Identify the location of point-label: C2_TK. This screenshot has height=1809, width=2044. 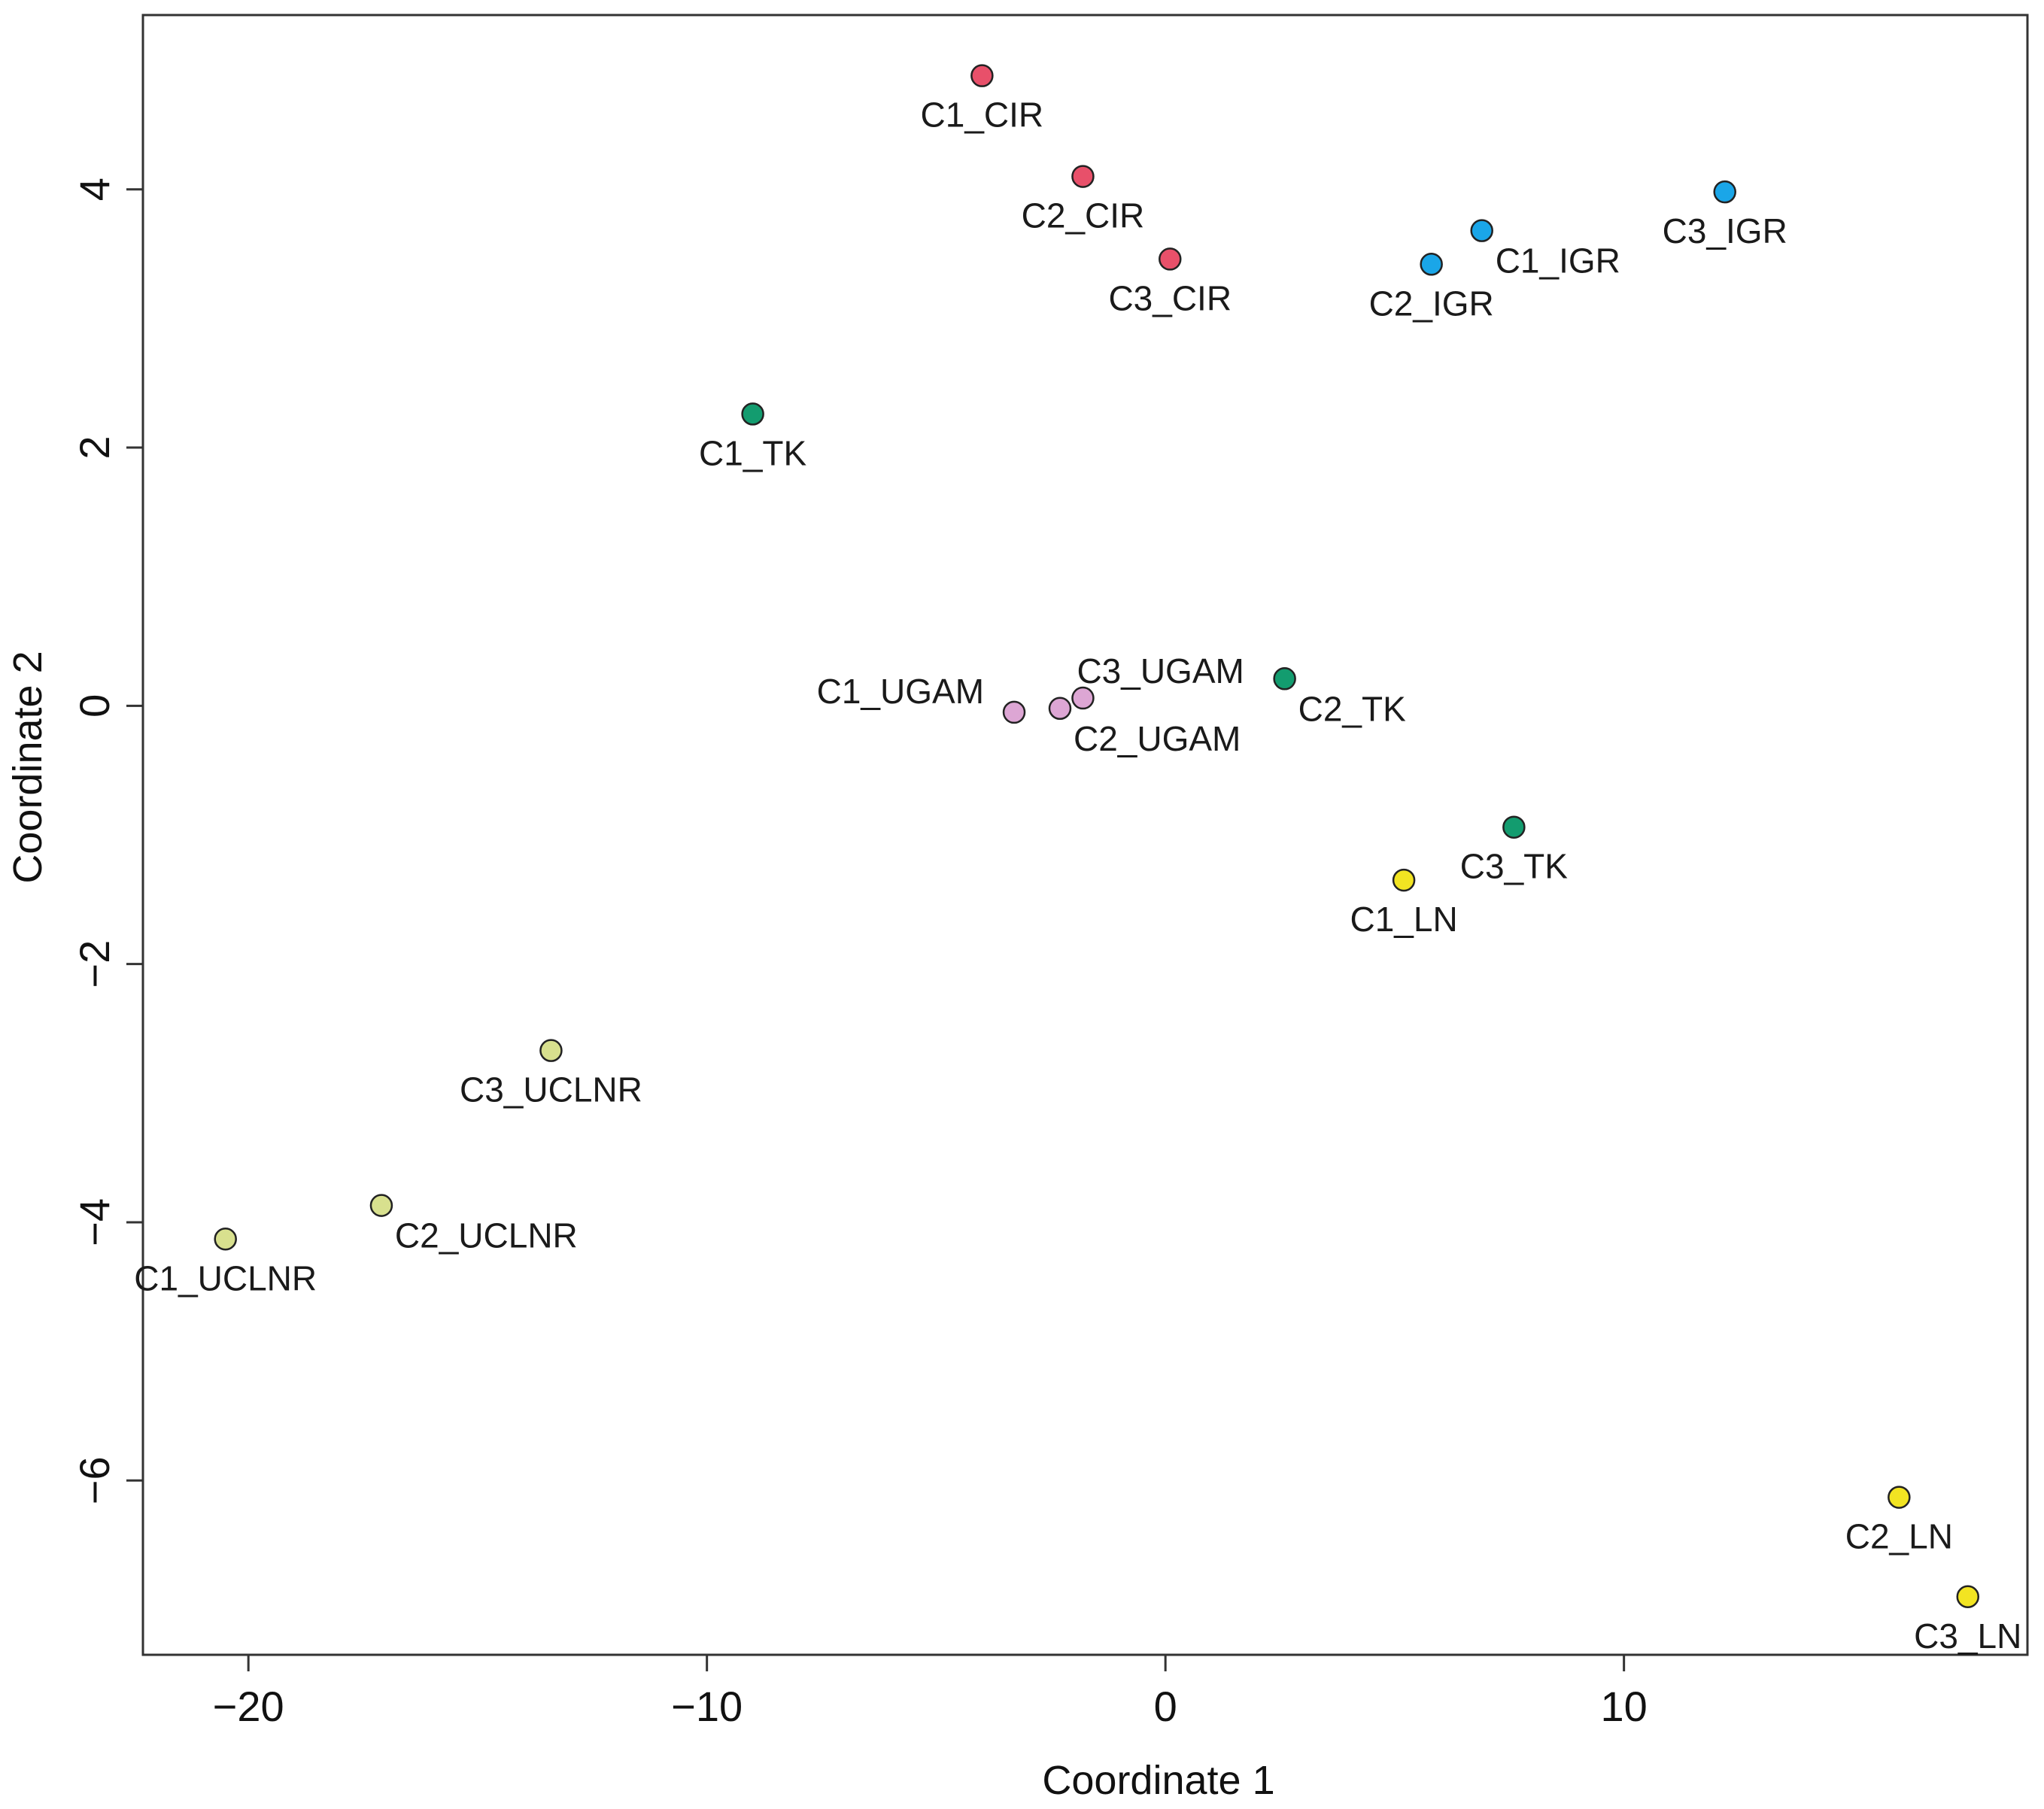
(1352, 708).